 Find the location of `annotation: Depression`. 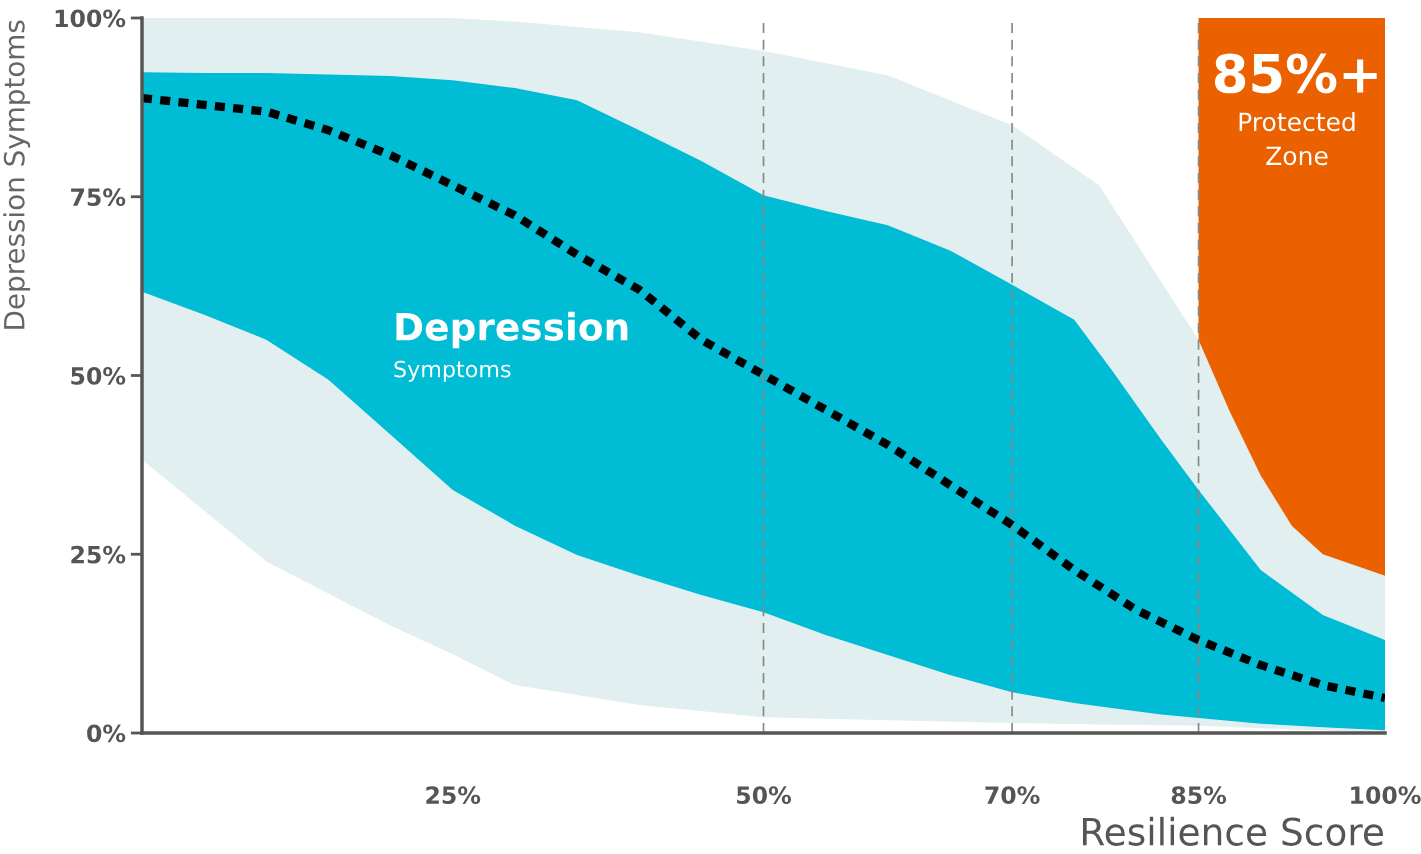

annotation: Depression is located at coordinates (512, 330).